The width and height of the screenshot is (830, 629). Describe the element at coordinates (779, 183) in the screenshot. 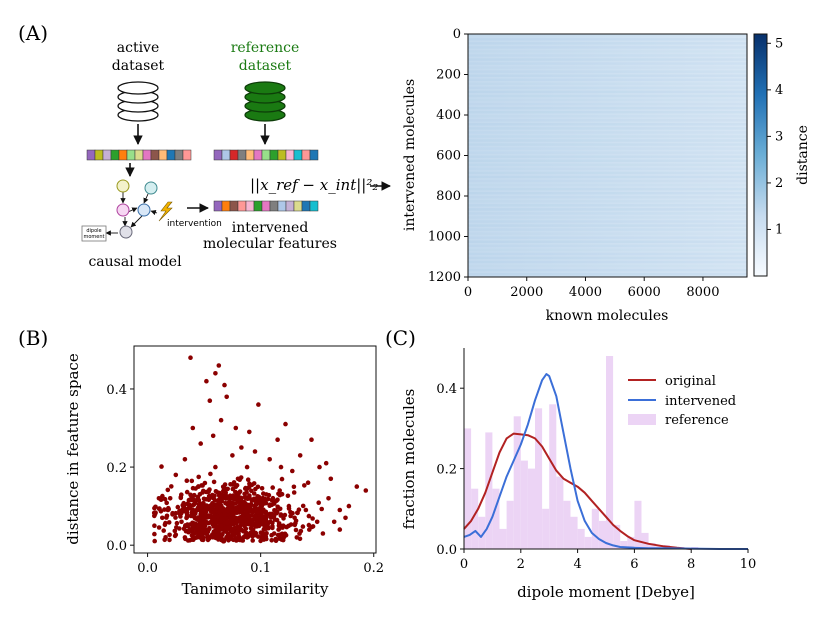

I see `colorbar-tick-label: 2` at that location.